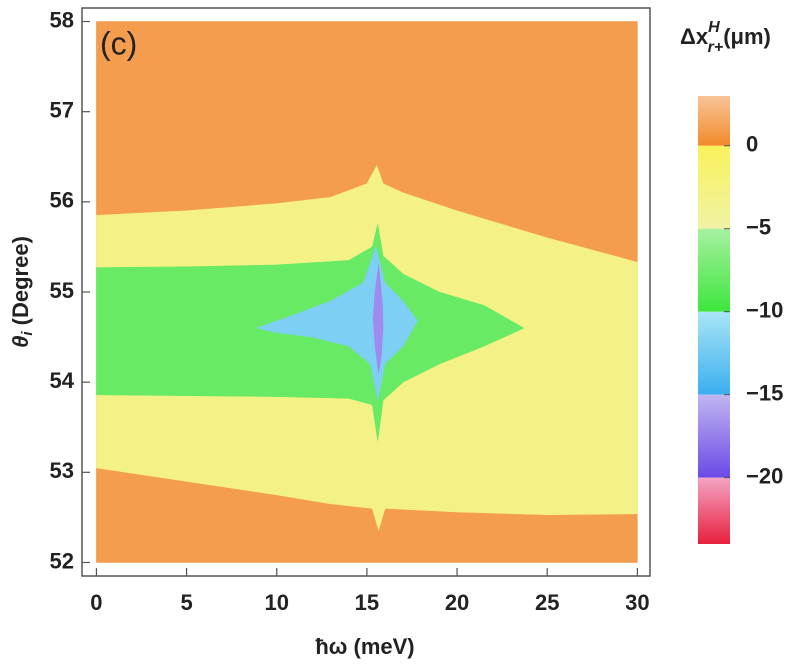 The image size is (806, 672). I want to click on colorbar-label-sub: r+, so click(716, 47).